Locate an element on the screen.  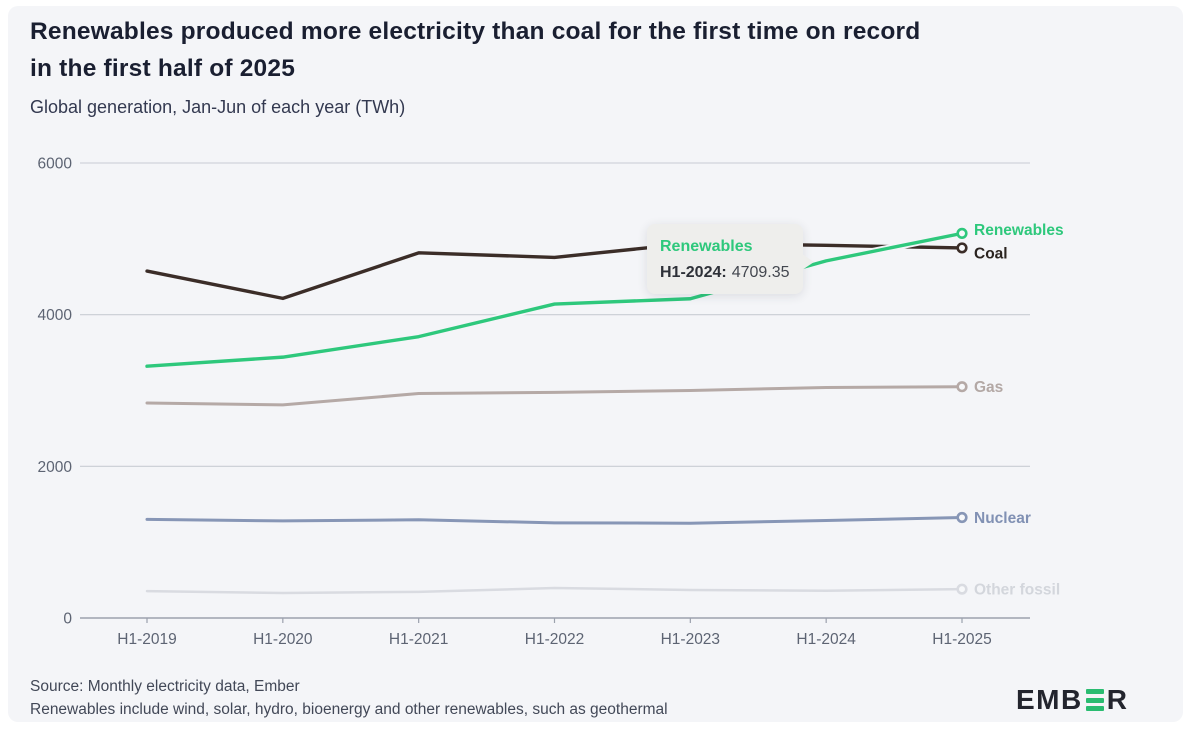
series-marker-coal is located at coordinates (962, 248).